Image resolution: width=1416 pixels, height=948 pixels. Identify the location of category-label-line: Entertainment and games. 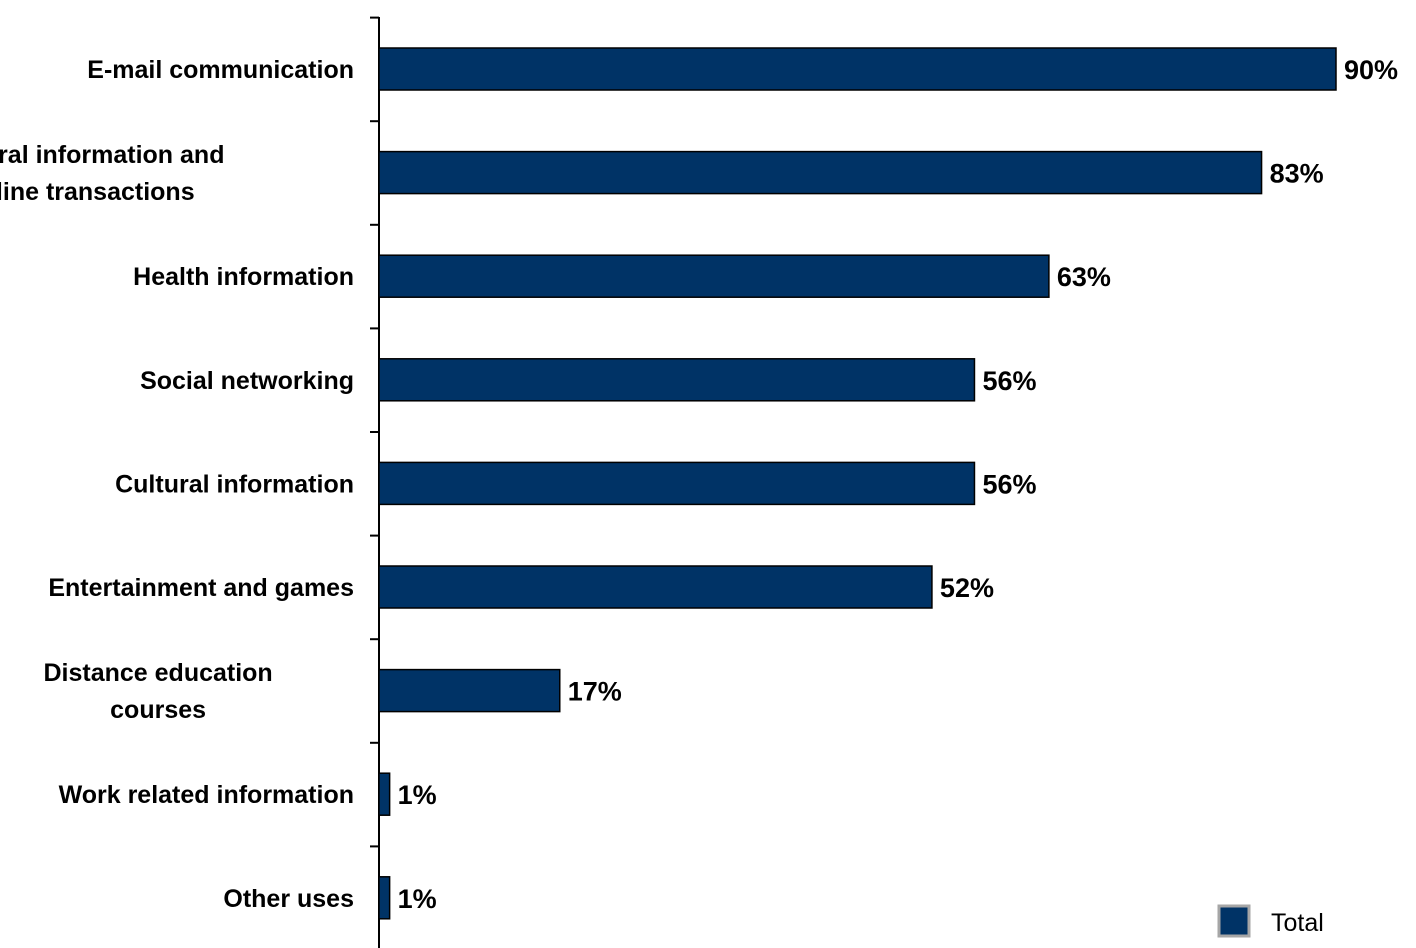
(201, 588).